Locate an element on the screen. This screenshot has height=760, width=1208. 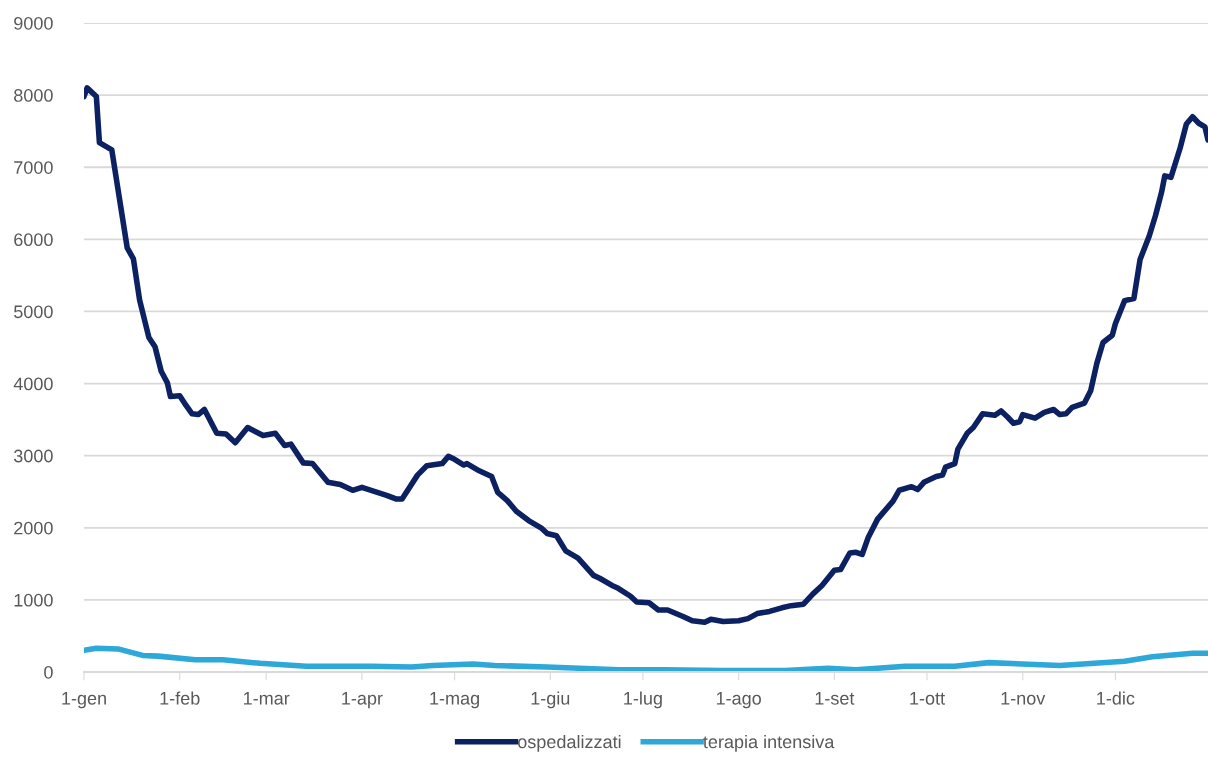
y-tick-label: 6000 is located at coordinates (33, 240).